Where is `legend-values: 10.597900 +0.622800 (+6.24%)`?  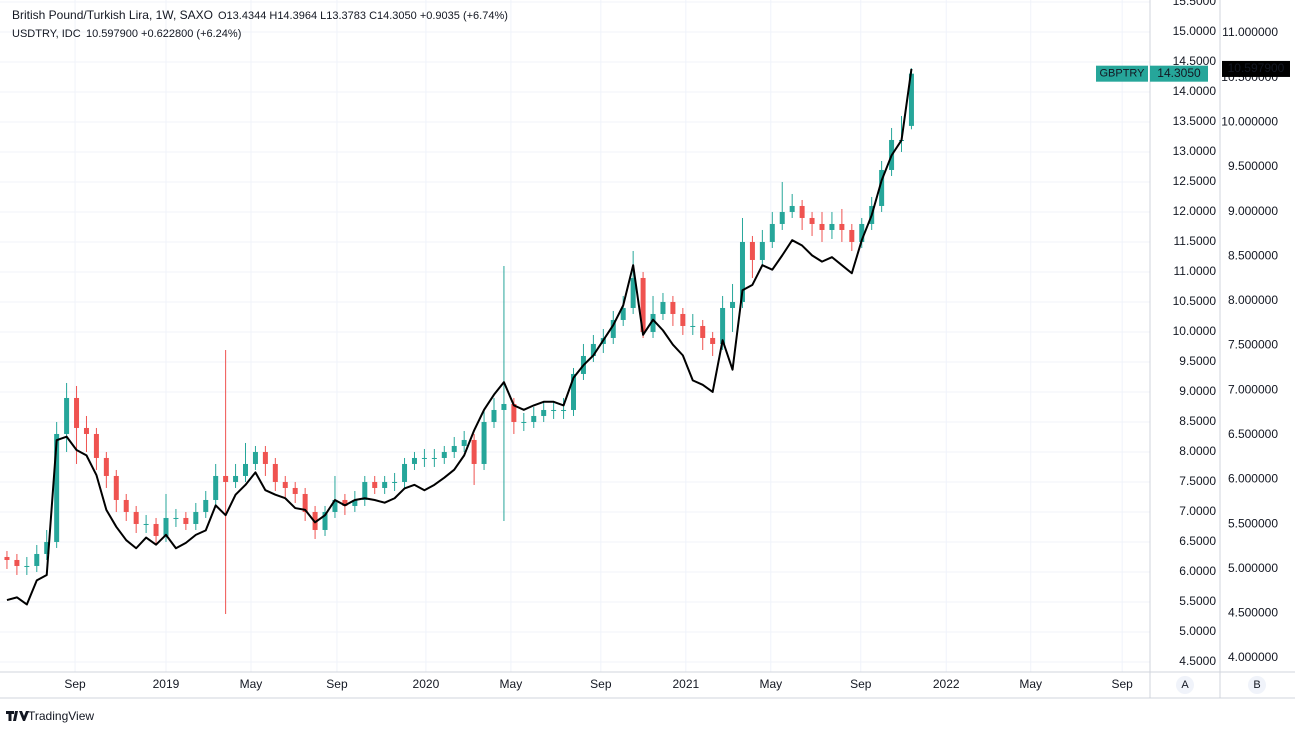 legend-values: 10.597900 +0.622800 (+6.24%) is located at coordinates (163, 34).